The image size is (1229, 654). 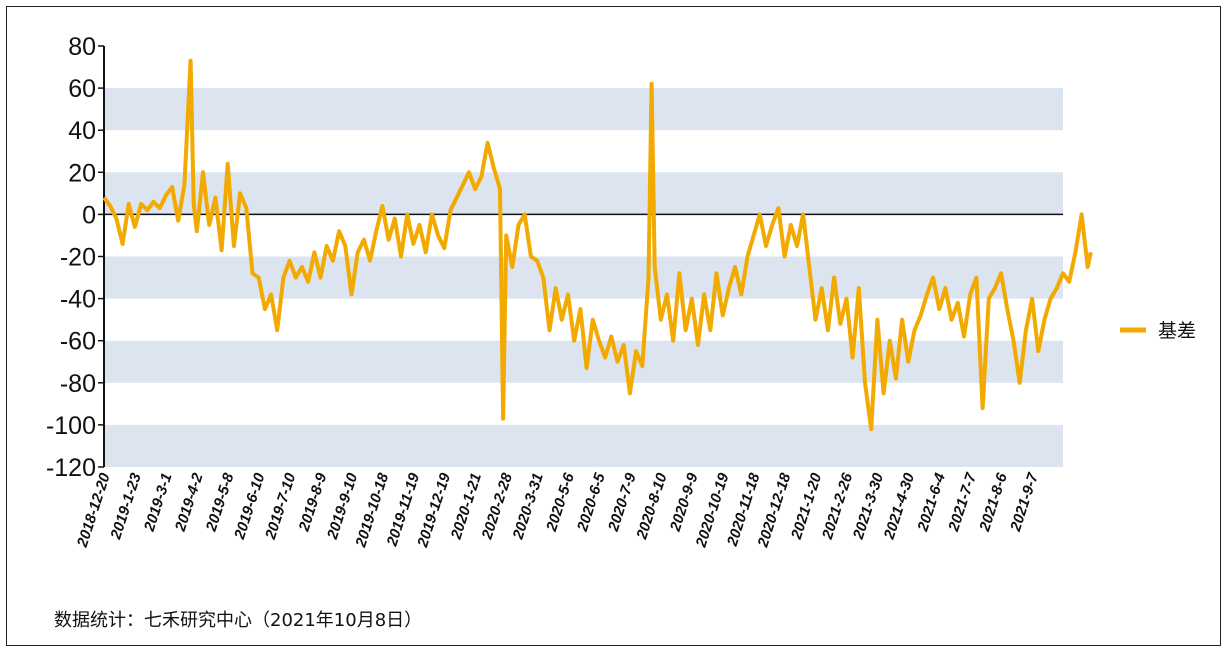 What do you see at coordinates (89, 215) in the screenshot?
I see `y-tick-label: 0` at bounding box center [89, 215].